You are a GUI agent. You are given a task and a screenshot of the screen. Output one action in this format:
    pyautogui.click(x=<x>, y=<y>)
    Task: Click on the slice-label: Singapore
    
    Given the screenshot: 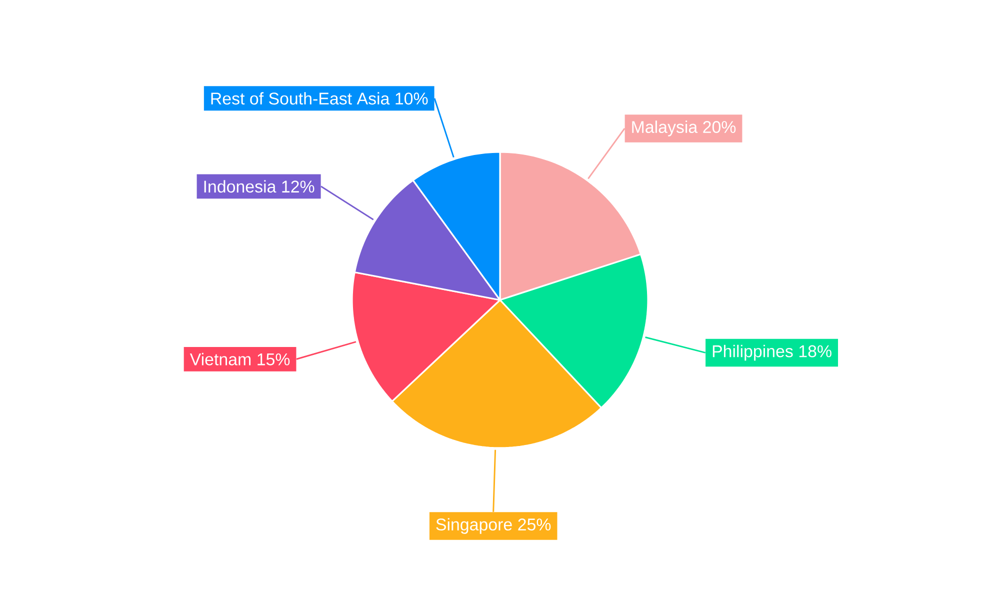 What is the action you would take?
    pyautogui.click(x=474, y=526)
    